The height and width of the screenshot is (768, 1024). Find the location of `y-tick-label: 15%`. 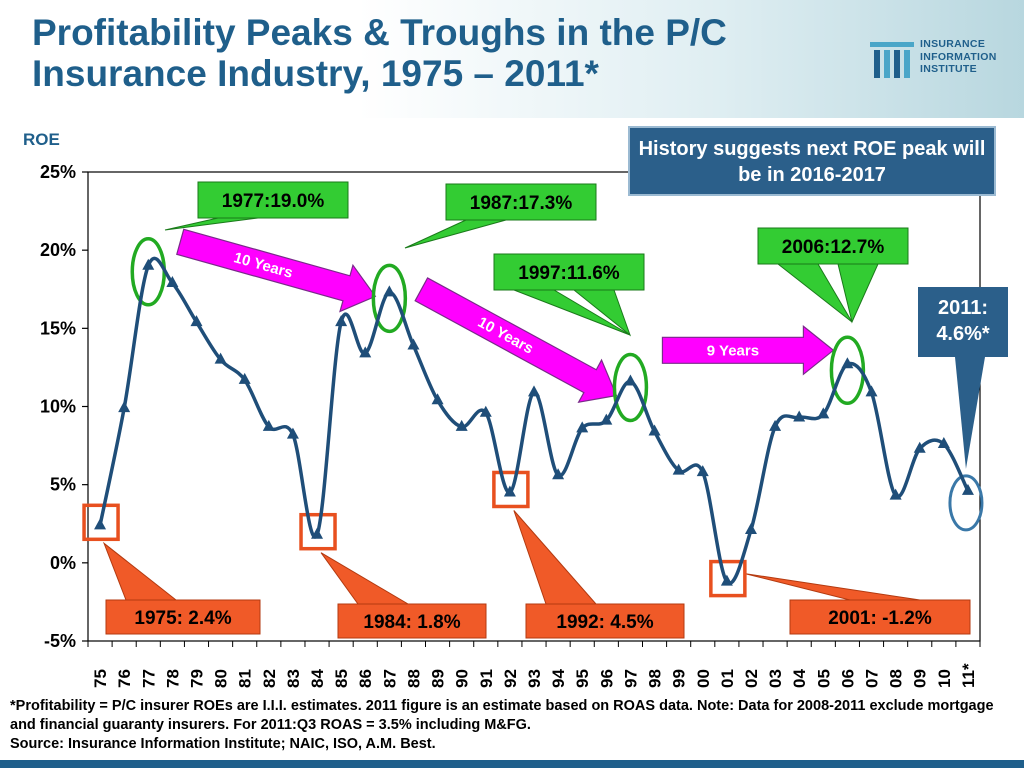

y-tick-label: 15% is located at coordinates (58, 328).